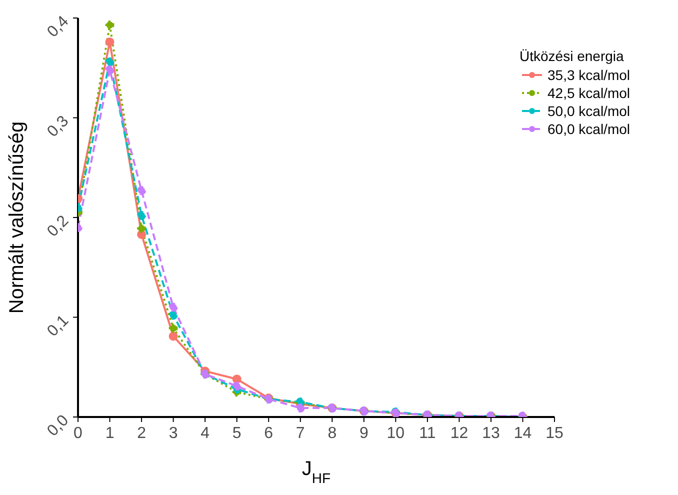 Image resolution: width=678 pixels, height=495 pixels. What do you see at coordinates (523, 433) in the screenshot?
I see `x-tick-label: 14` at bounding box center [523, 433].